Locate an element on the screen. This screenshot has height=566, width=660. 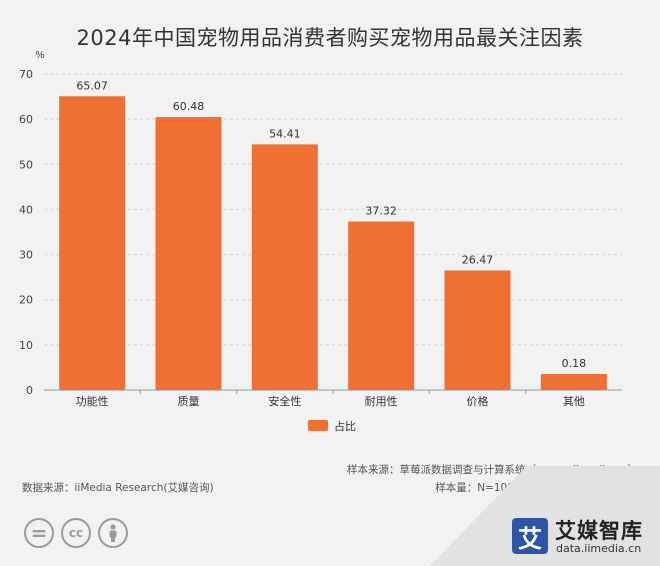
cc-icon: cc is located at coordinates (76, 533).